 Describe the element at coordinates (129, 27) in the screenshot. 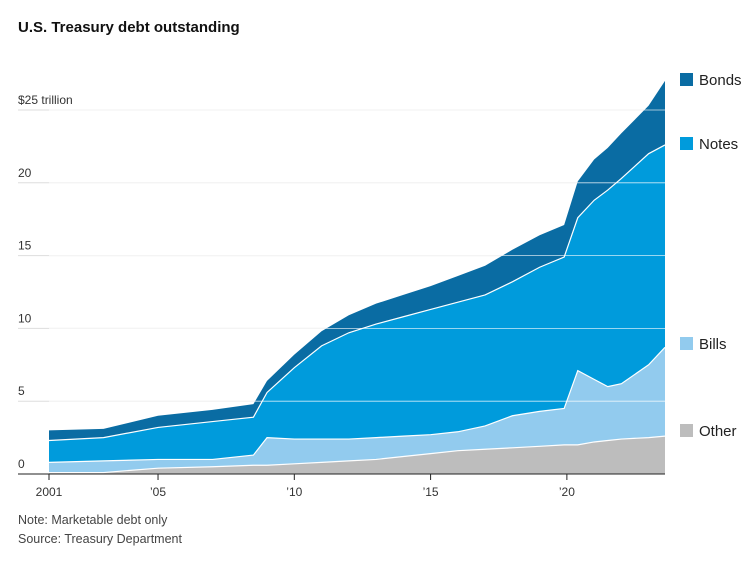

I see `chart-title: U.S. Treasury debt outstanding` at that location.